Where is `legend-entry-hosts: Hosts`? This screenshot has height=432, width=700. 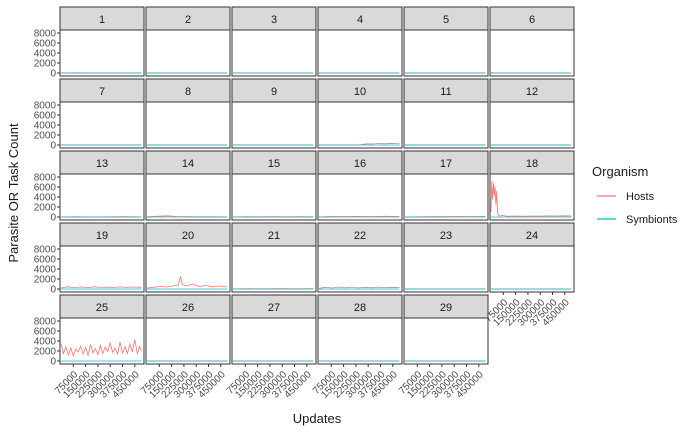
legend-entry-hosts: Hosts is located at coordinates (626, 197).